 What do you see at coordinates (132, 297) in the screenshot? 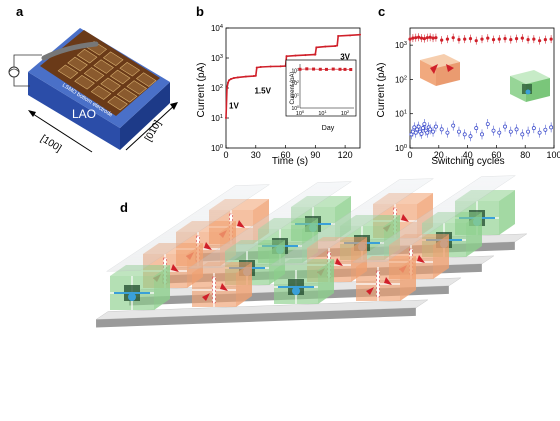
I see `vortex-core` at bounding box center [132, 297].